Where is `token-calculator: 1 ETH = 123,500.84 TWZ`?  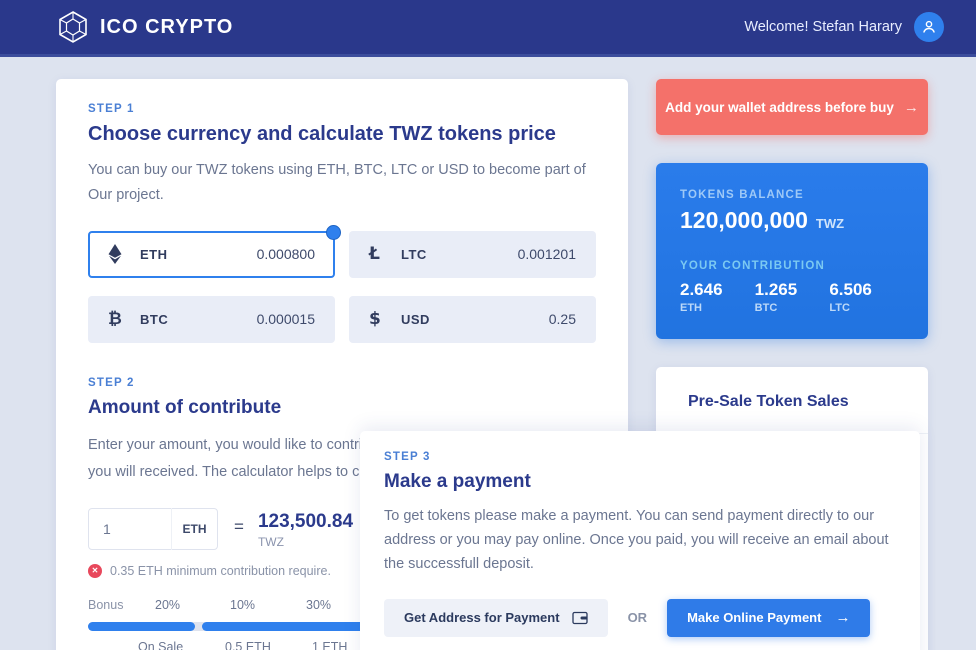
token-calculator: 1 ETH = 123,500.84 TWZ is located at coordinates (342, 528).